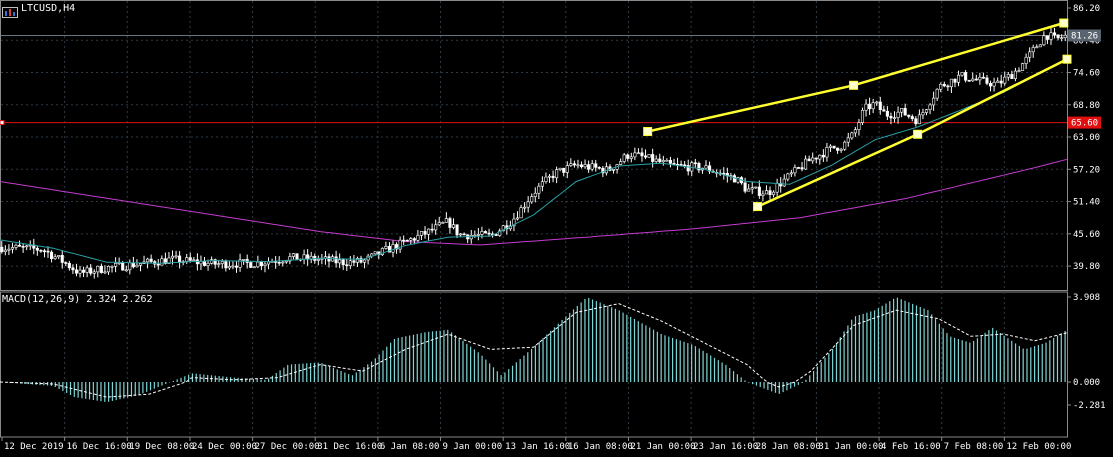  What do you see at coordinates (600, 447) in the screenshot?
I see `time-tick-label: 16 Jan 08:00` at bounding box center [600, 447].